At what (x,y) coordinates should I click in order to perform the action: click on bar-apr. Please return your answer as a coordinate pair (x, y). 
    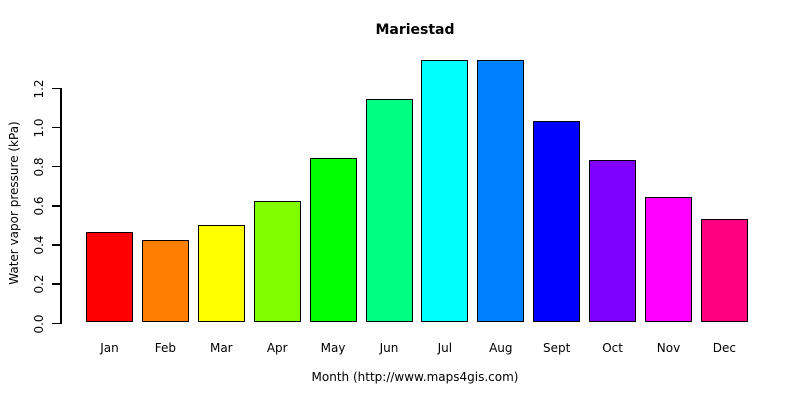
    Looking at the image, I should click on (277, 262).